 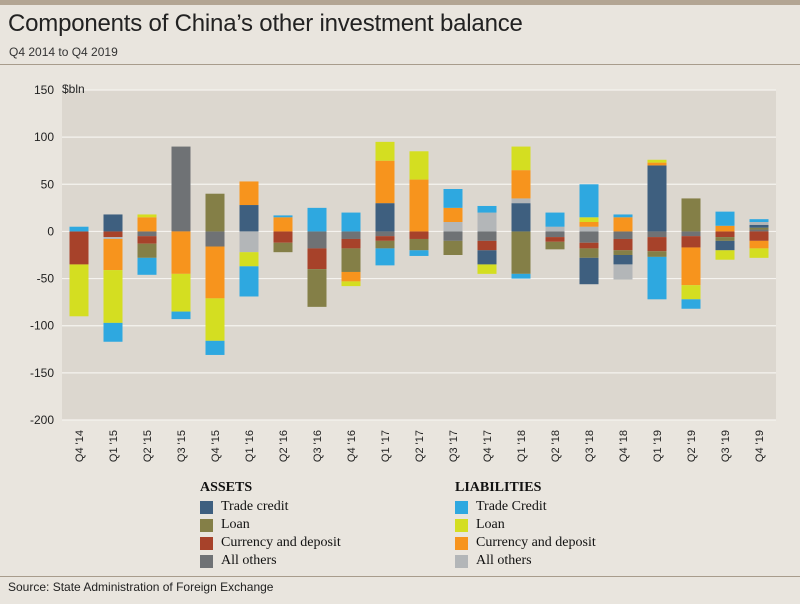 What do you see at coordinates (114, 446) in the screenshot?
I see `x-tick-label: Q1 '15` at bounding box center [114, 446].